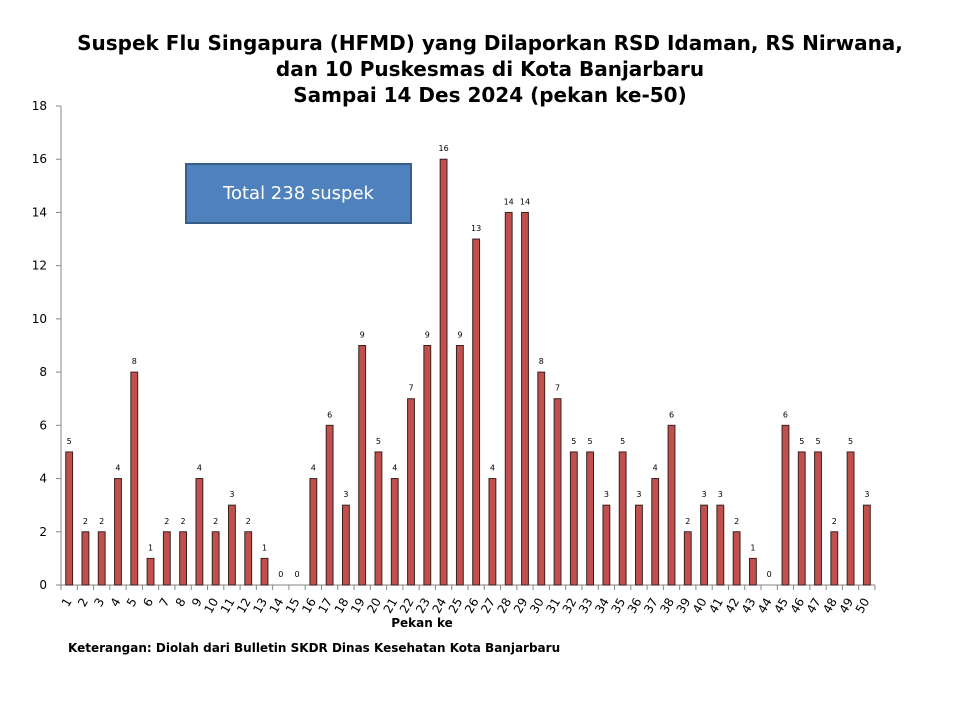 The width and height of the screenshot is (960, 720). I want to click on x-tick-label-18: 18, so click(342, 606).